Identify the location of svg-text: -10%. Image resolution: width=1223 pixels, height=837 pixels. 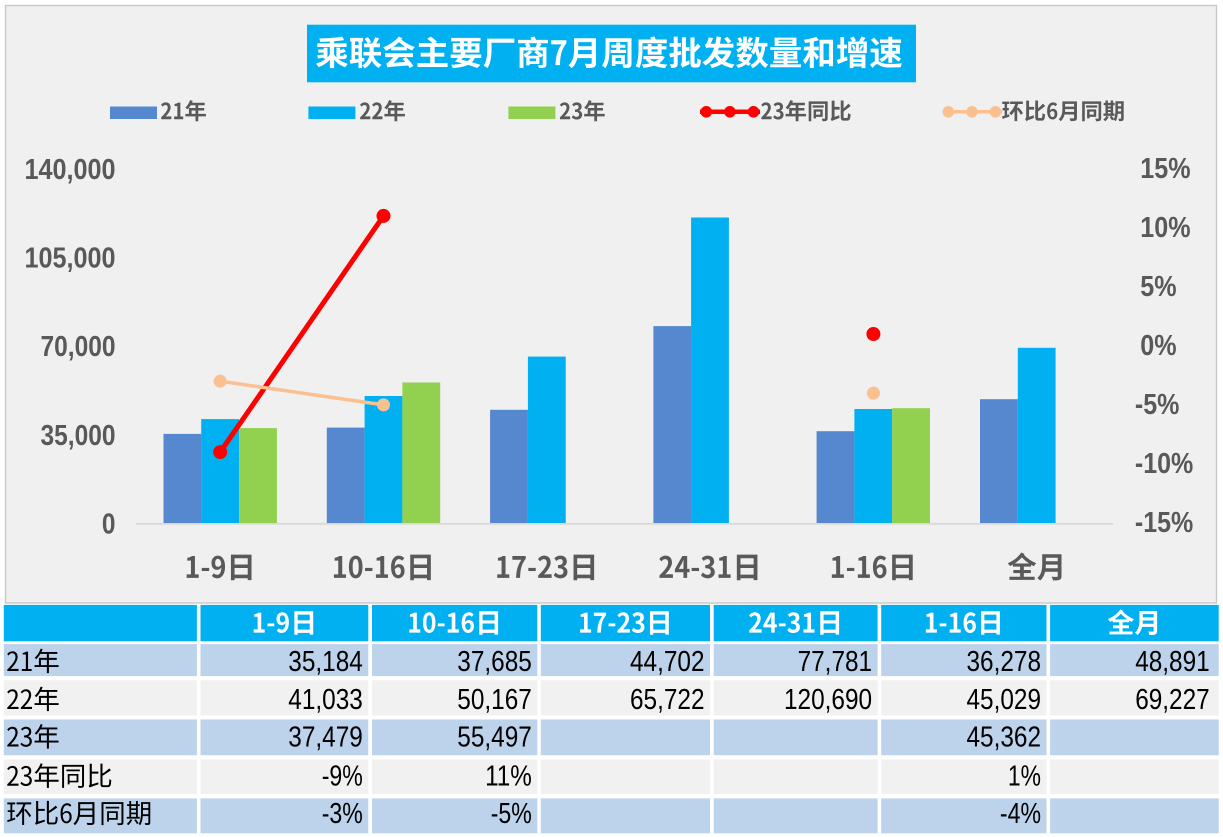
(1164, 464).